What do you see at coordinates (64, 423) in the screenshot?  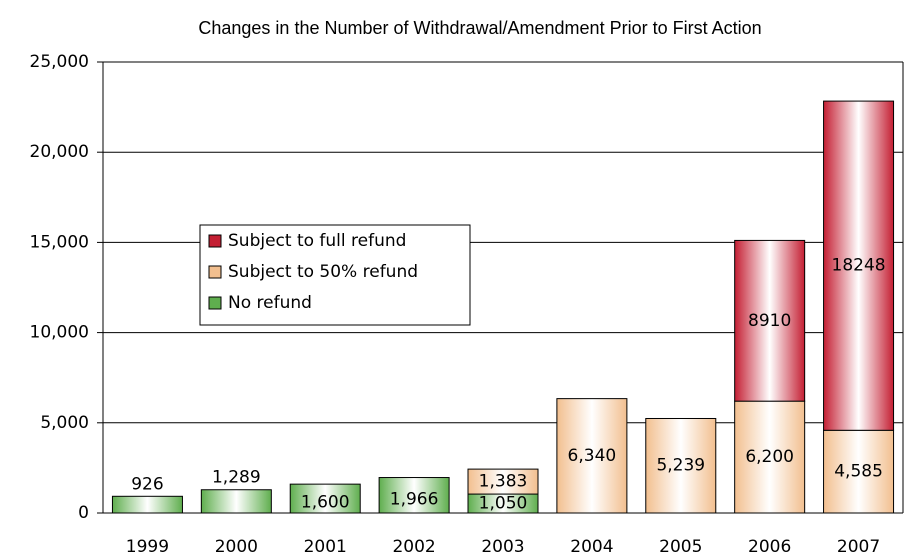 I see `y-tick-label: 5,000` at bounding box center [64, 423].